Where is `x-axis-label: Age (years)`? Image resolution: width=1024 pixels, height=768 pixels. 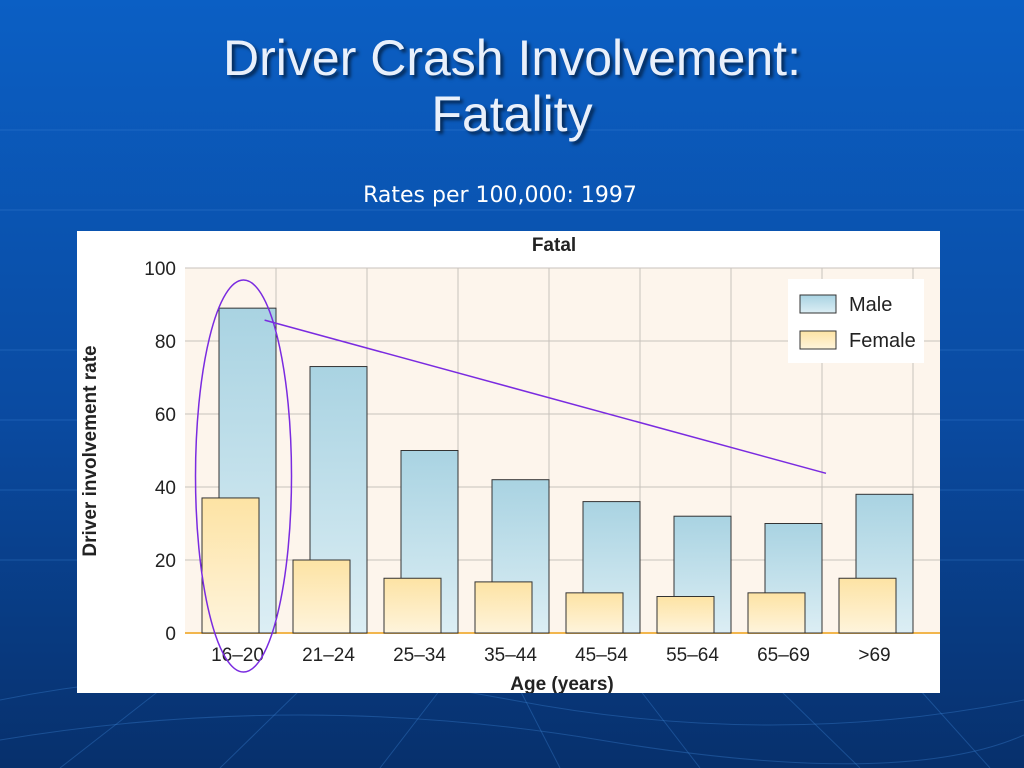
x-axis-label: Age (years) is located at coordinates (562, 683).